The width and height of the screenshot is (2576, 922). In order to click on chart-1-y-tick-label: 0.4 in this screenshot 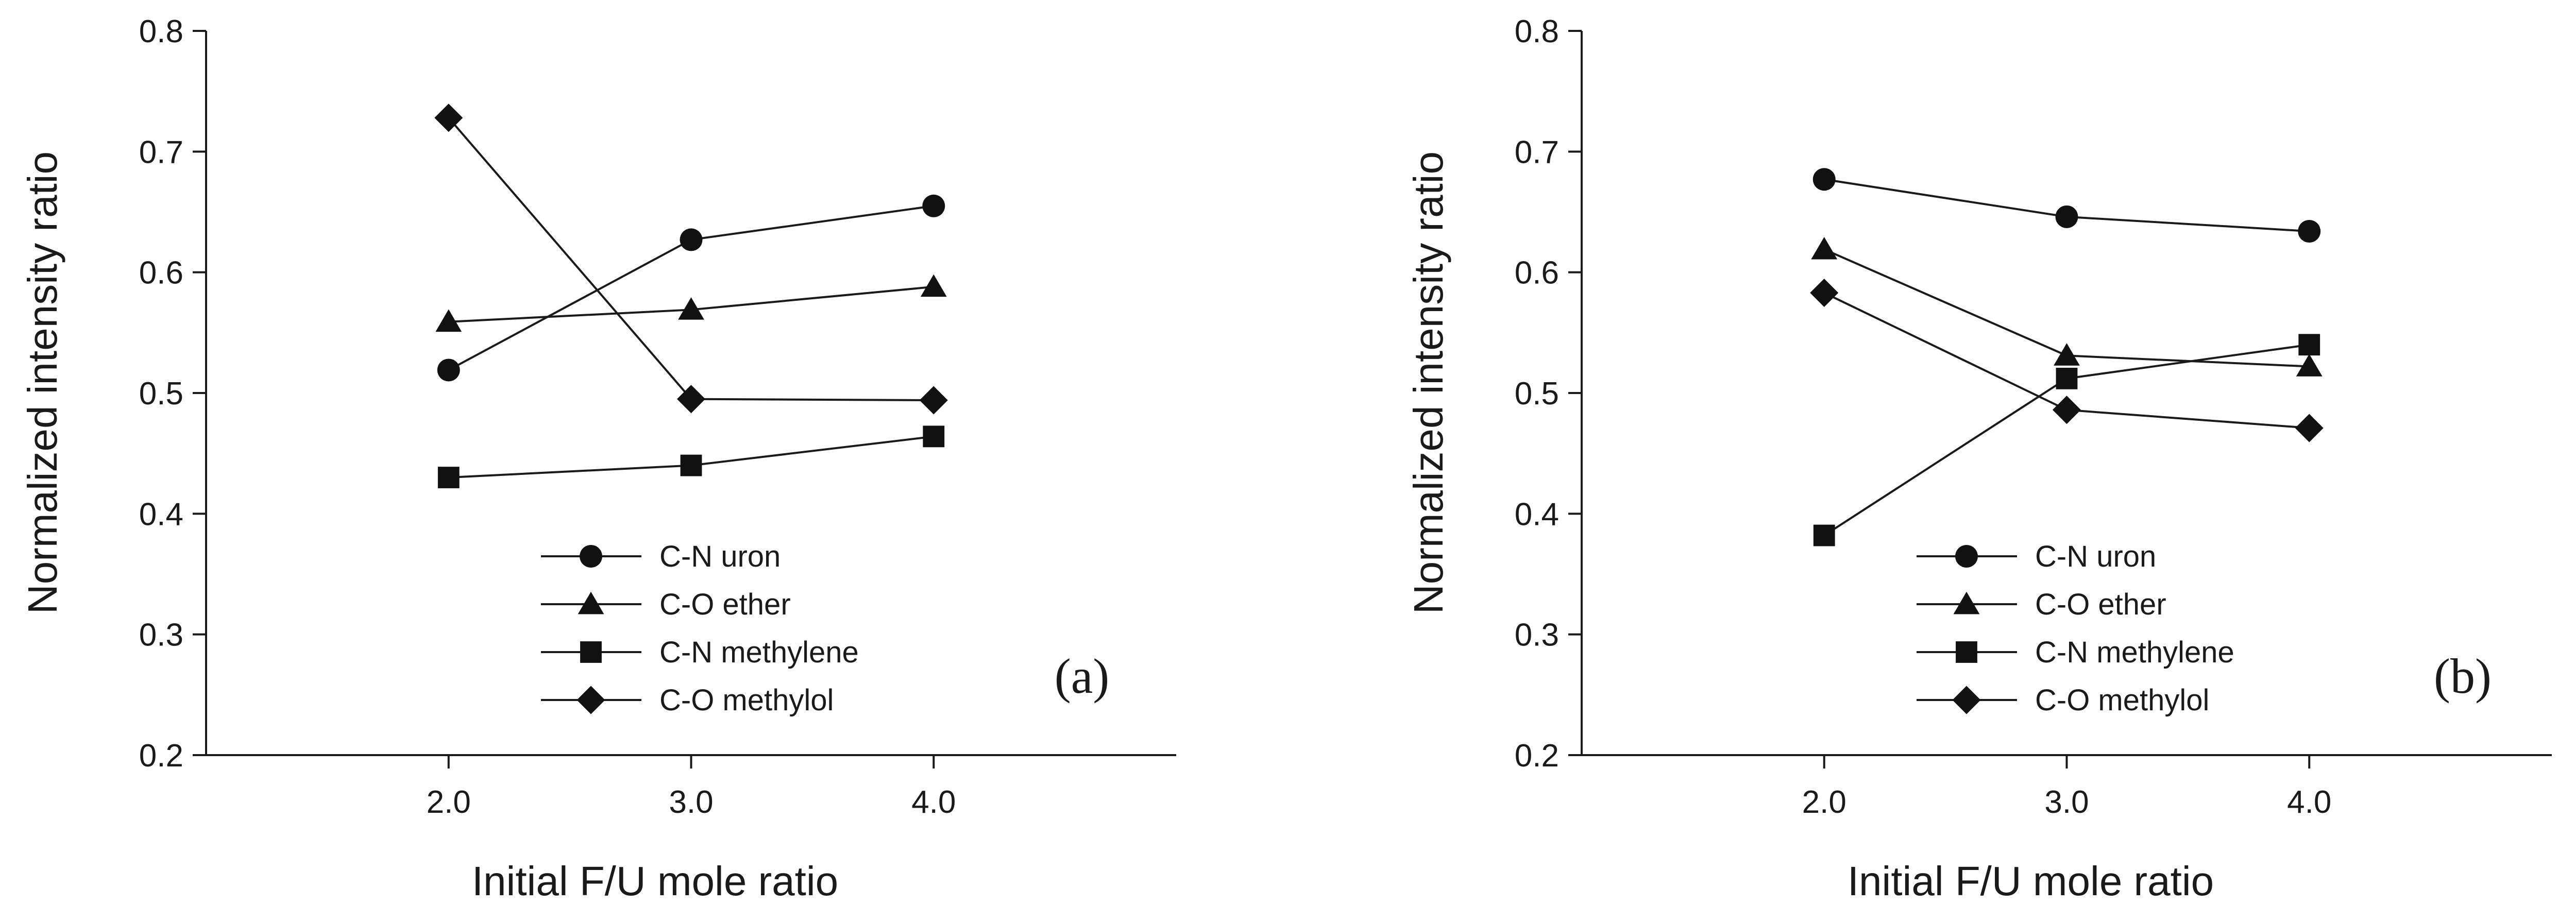, I will do `click(161, 514)`.